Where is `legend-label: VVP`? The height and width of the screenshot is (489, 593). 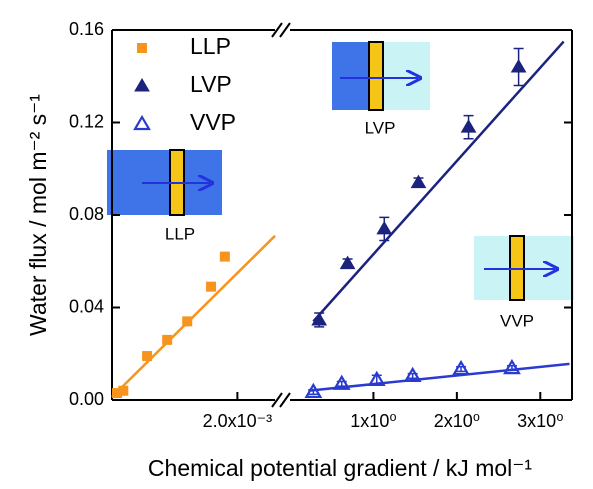 legend-label: VVP is located at coordinates (213, 122).